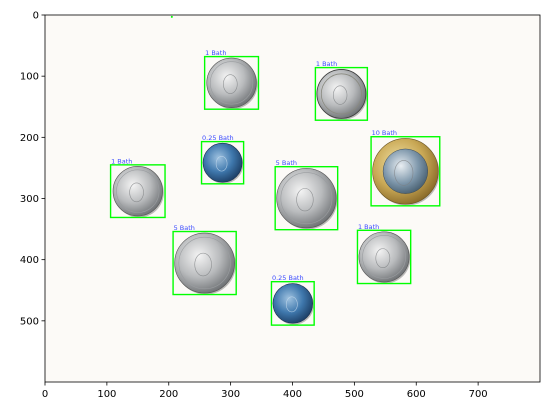 The height and width of the screenshot is (418, 548). I want to click on x-tick-label: 300, so click(230, 394).